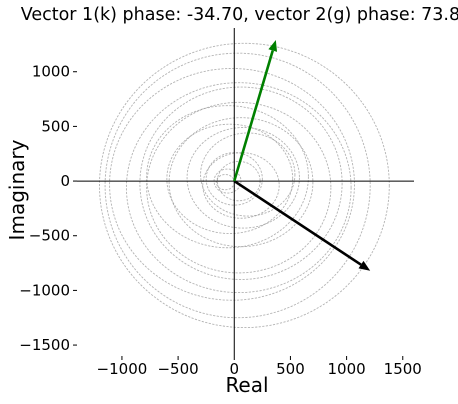 This screenshot has height=404, width=458. Describe the element at coordinates (290, 369) in the screenshot. I see `x-tick-label: 500` at that location.